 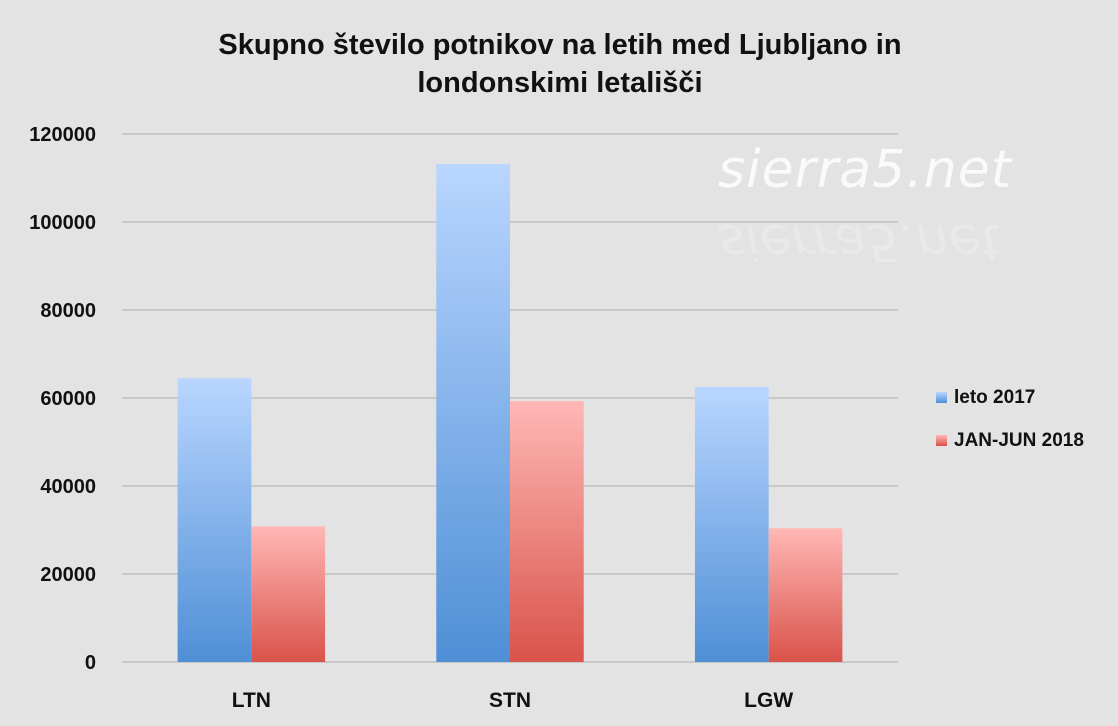 I want to click on legend-label: JAN-JUN 2018, so click(x=1019, y=440).